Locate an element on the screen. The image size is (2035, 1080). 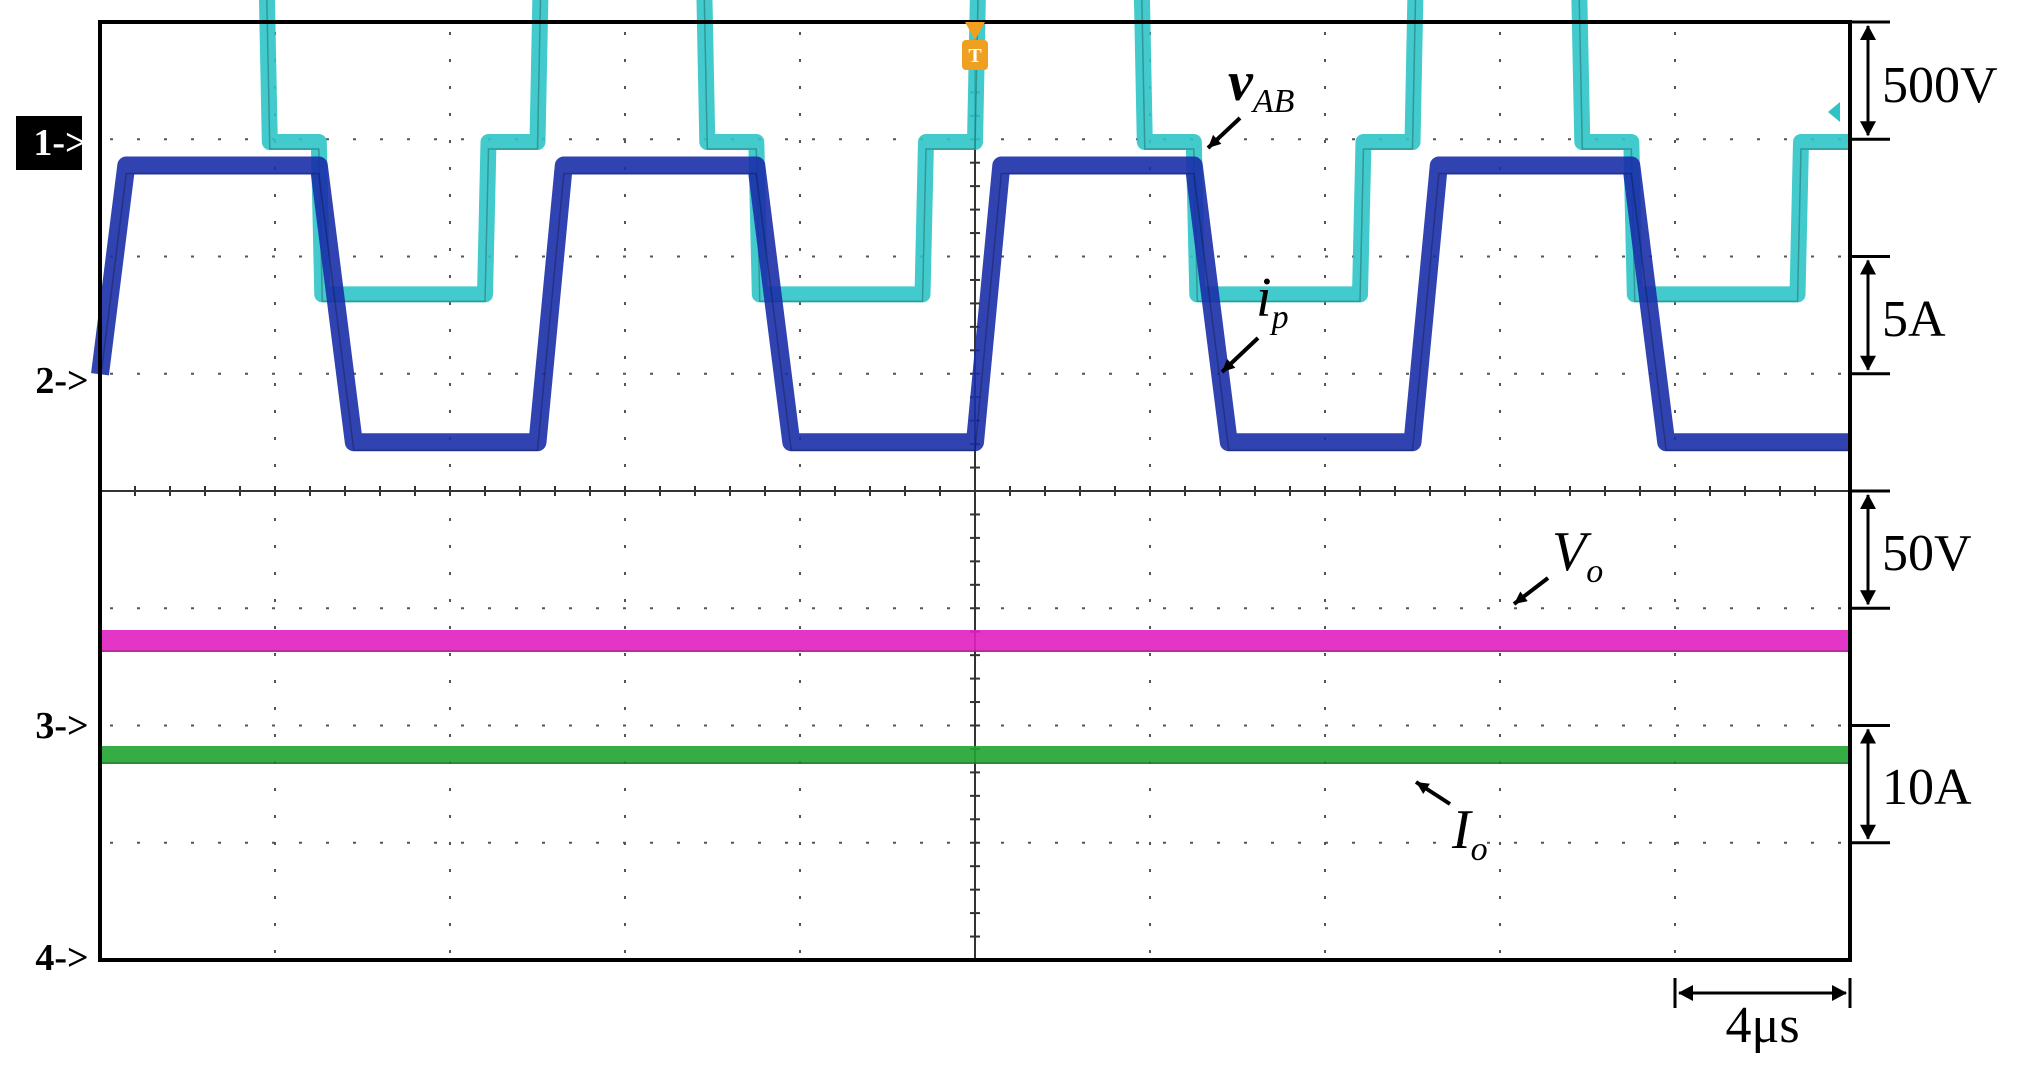
pointer-i-o-head is located at coordinates (1423, 788).